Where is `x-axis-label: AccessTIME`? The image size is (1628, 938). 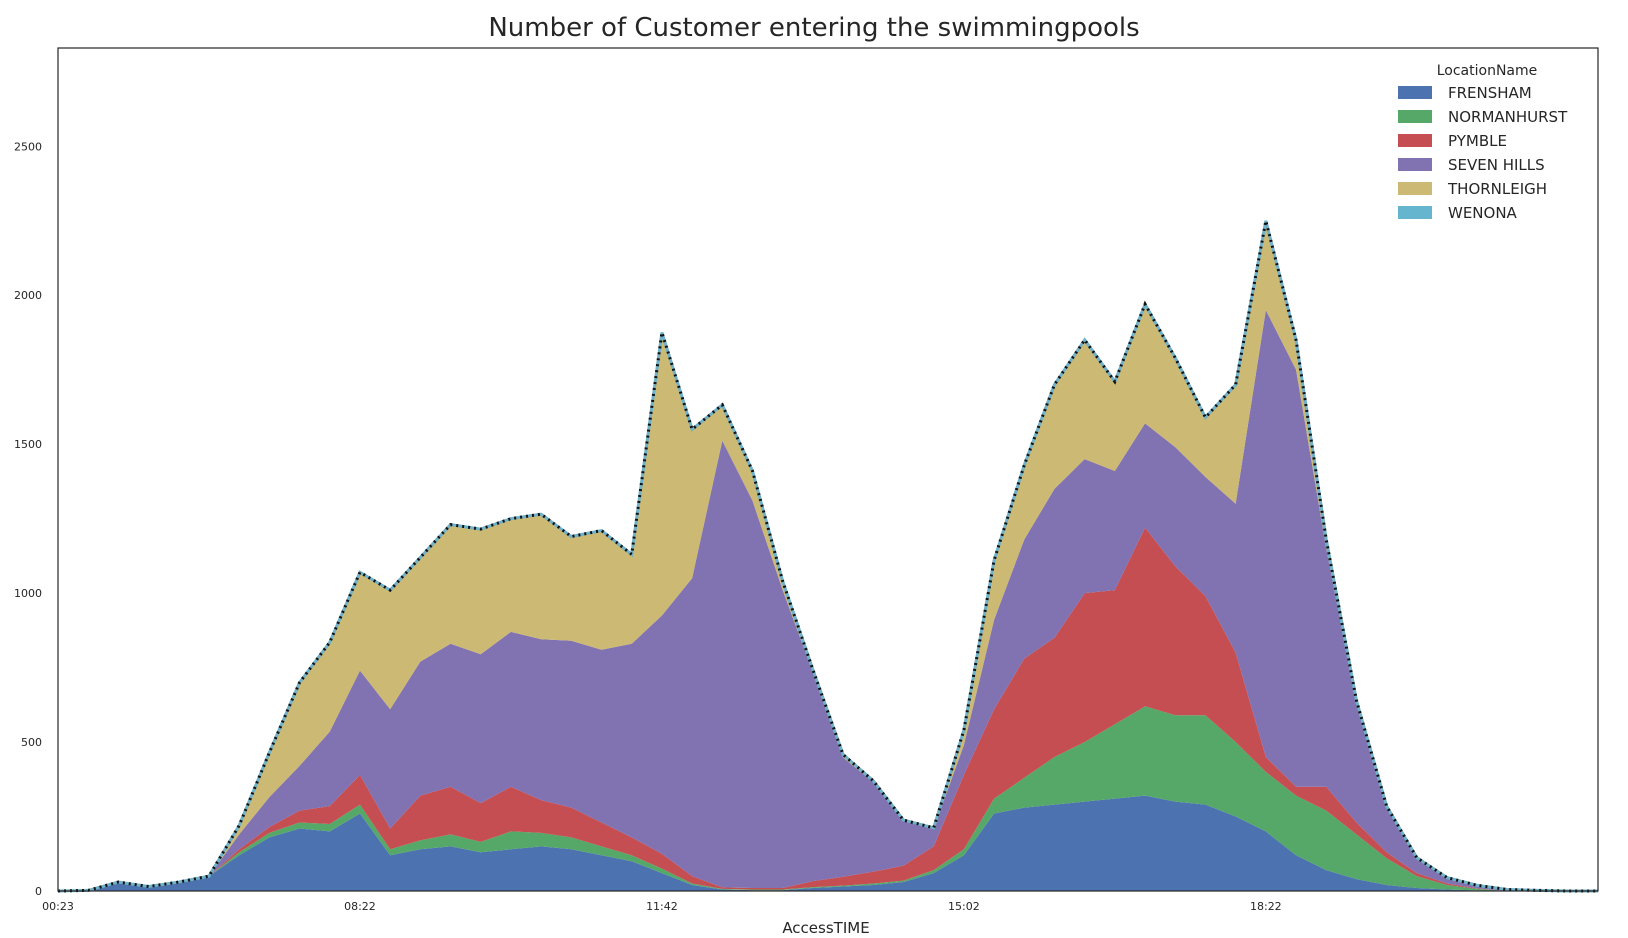 x-axis-label: AccessTIME is located at coordinates (825, 928).